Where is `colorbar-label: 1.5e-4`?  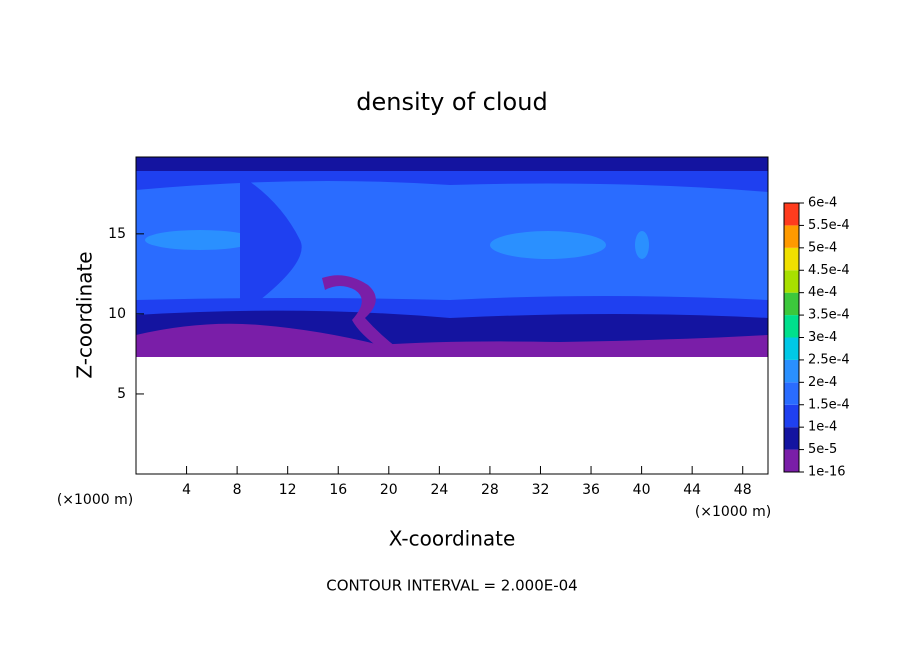
colorbar-label: 1.5e-4 is located at coordinates (829, 404).